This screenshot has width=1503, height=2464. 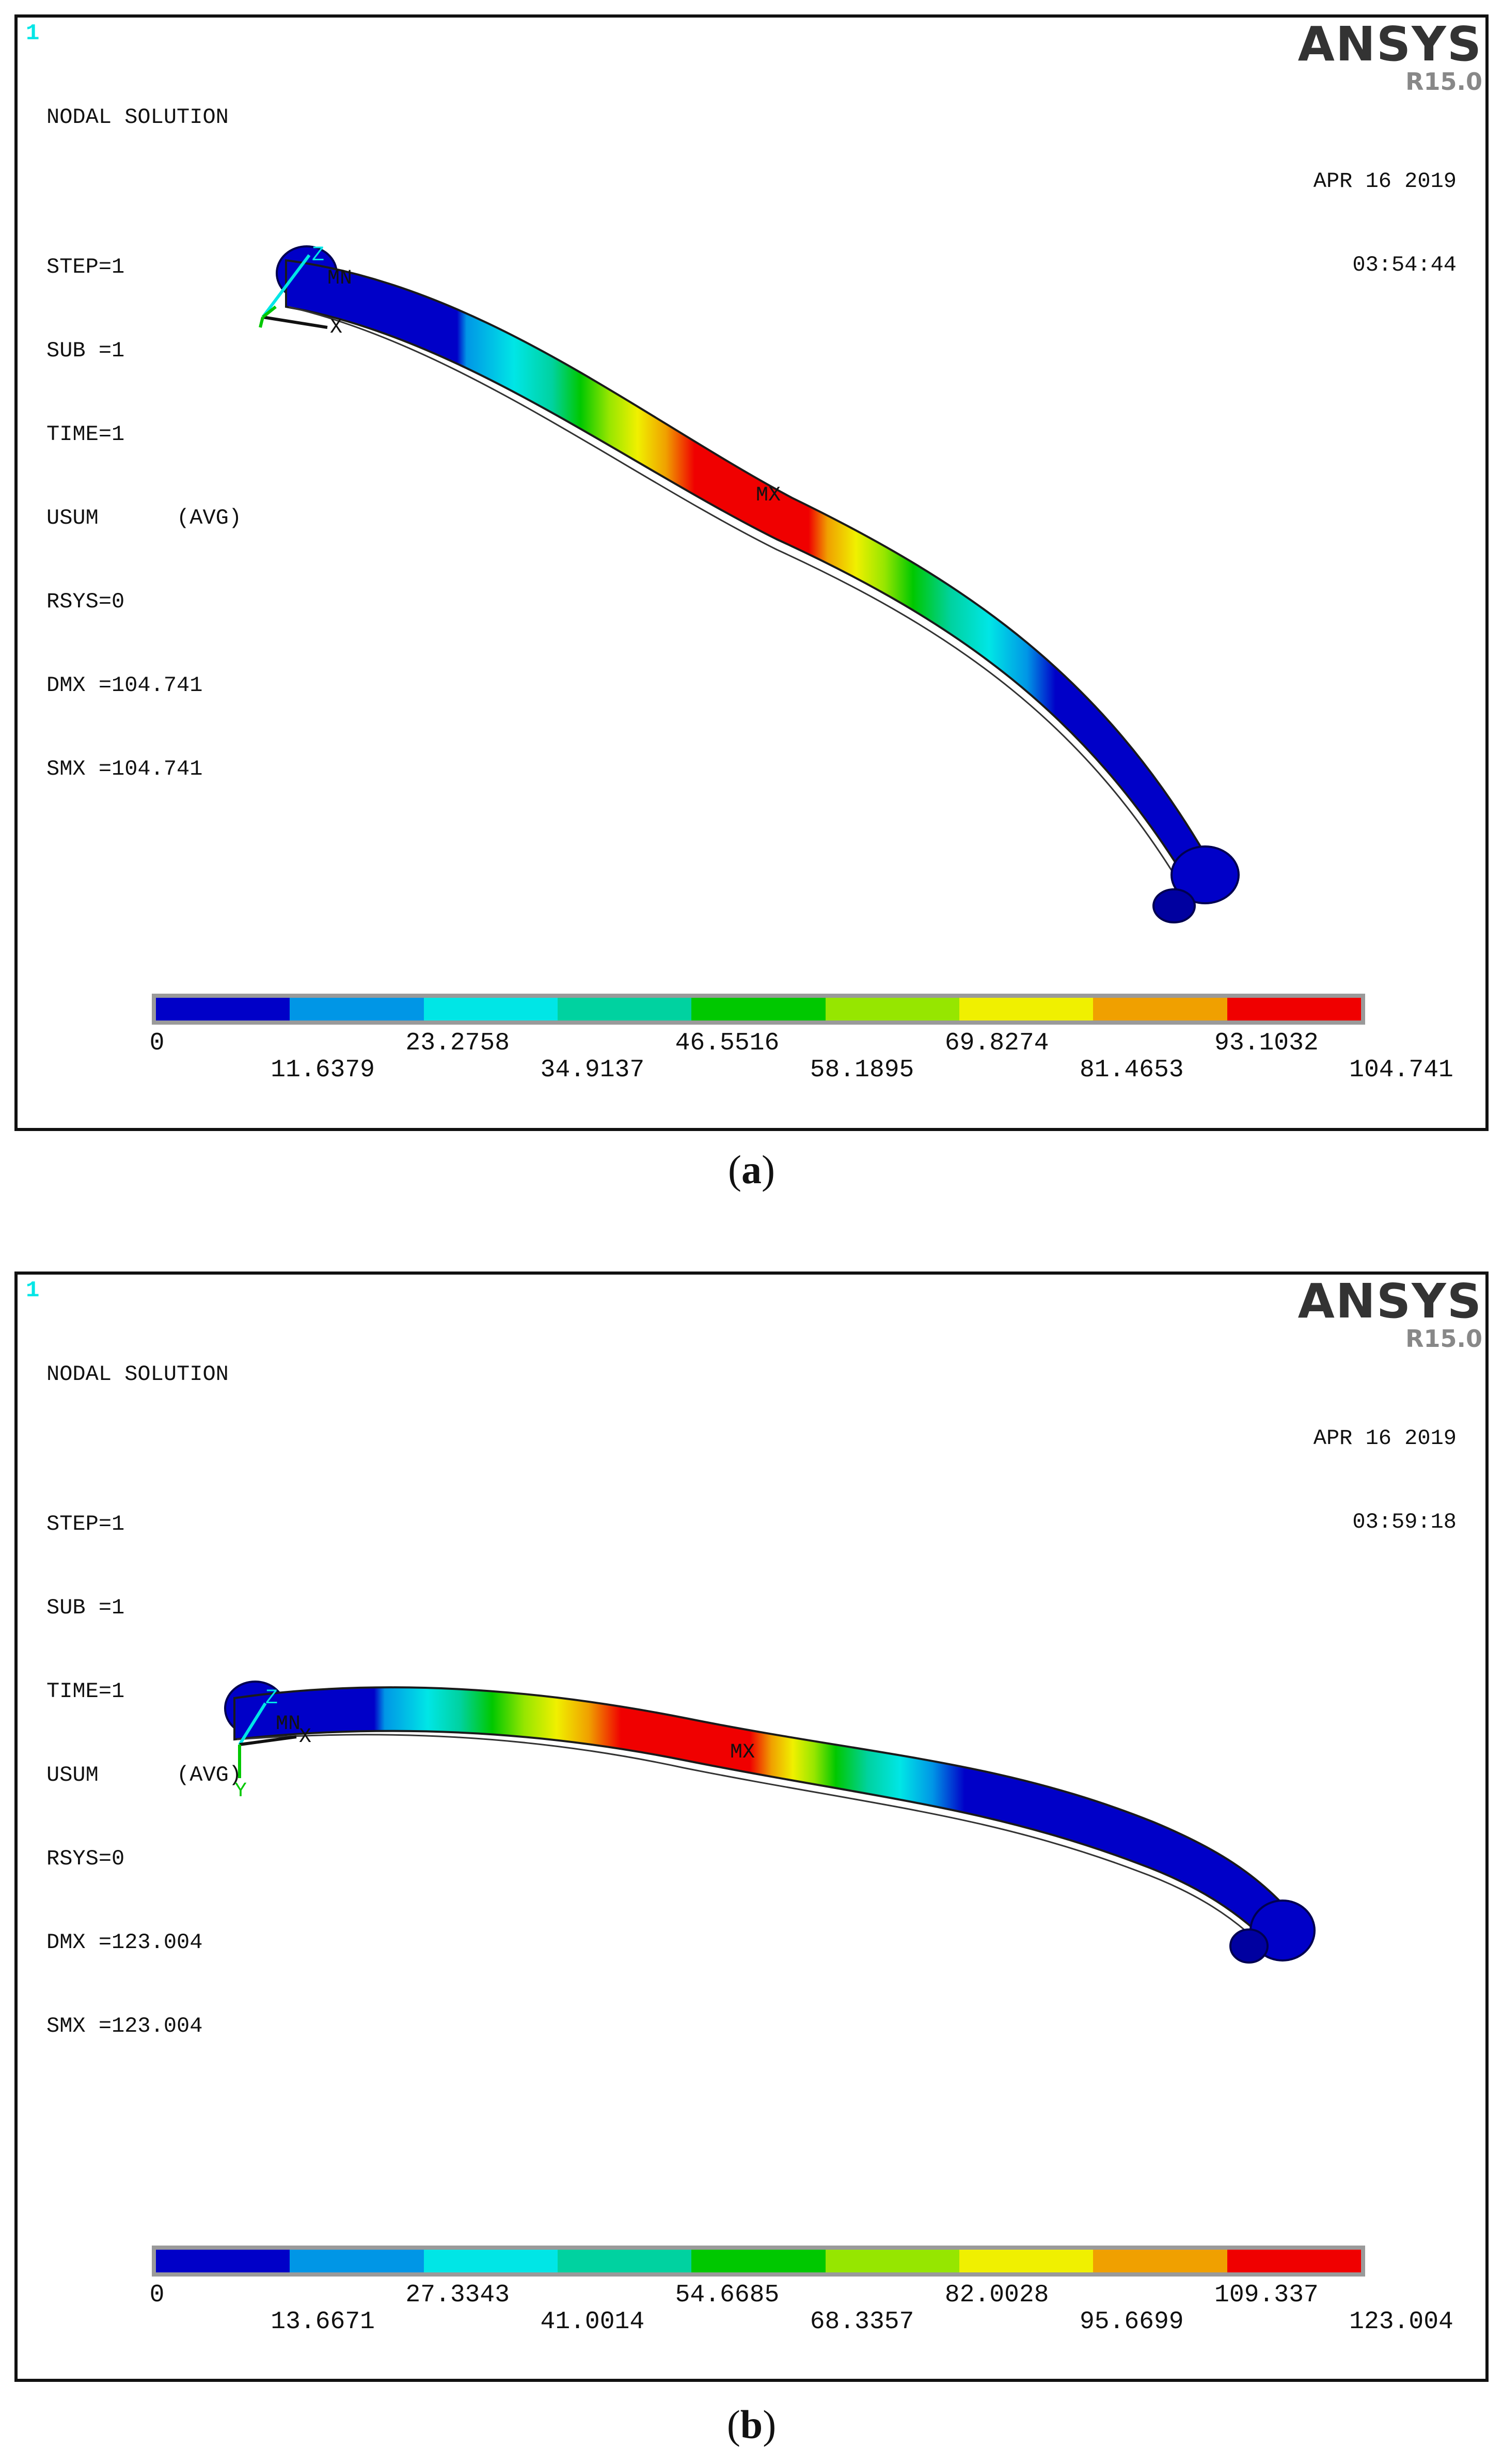 I want to click on legend-label-top: 27.3343, so click(x=458, y=2295).